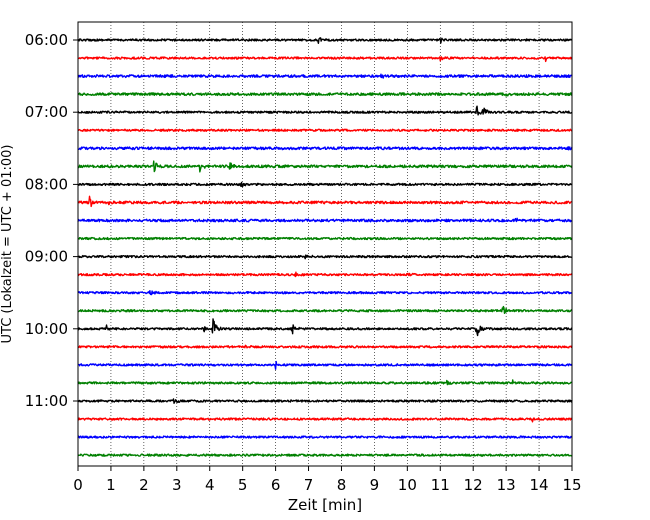 Image resolution: width=650 pixels, height=520 pixels. Describe the element at coordinates (325, 505) in the screenshot. I see `x-axis-label: Zeit [min]` at that location.